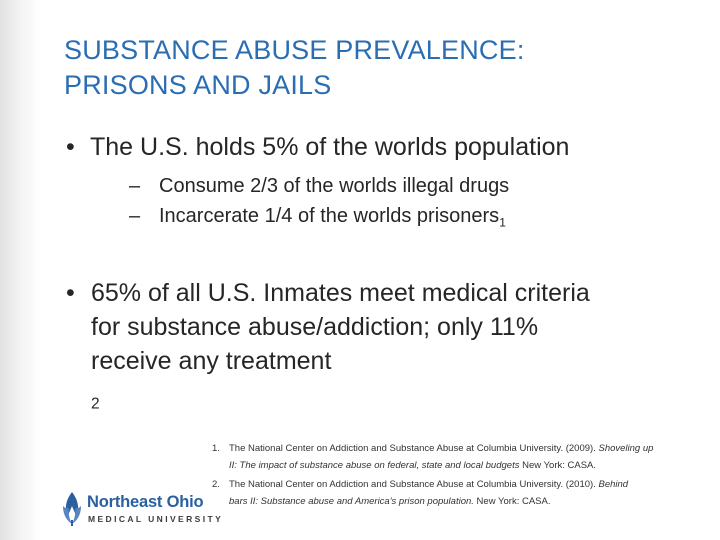 The image size is (720, 540). Describe the element at coordinates (72, 509) in the screenshot. I see `flame-leaf-logo-icon` at that location.